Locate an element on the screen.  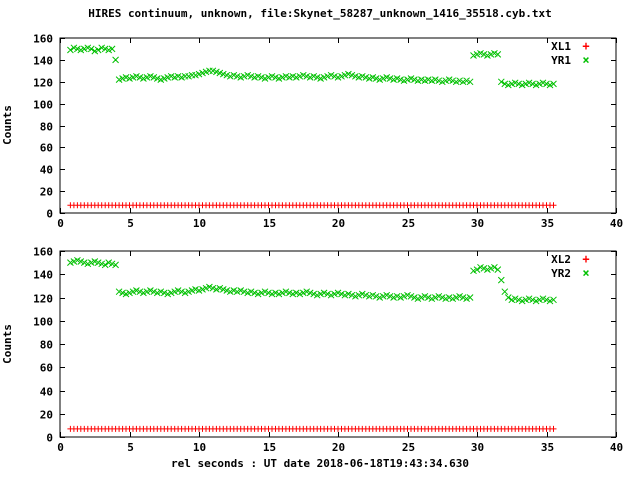
legend-item-xl1: XL1 + is located at coordinates (571, 46).